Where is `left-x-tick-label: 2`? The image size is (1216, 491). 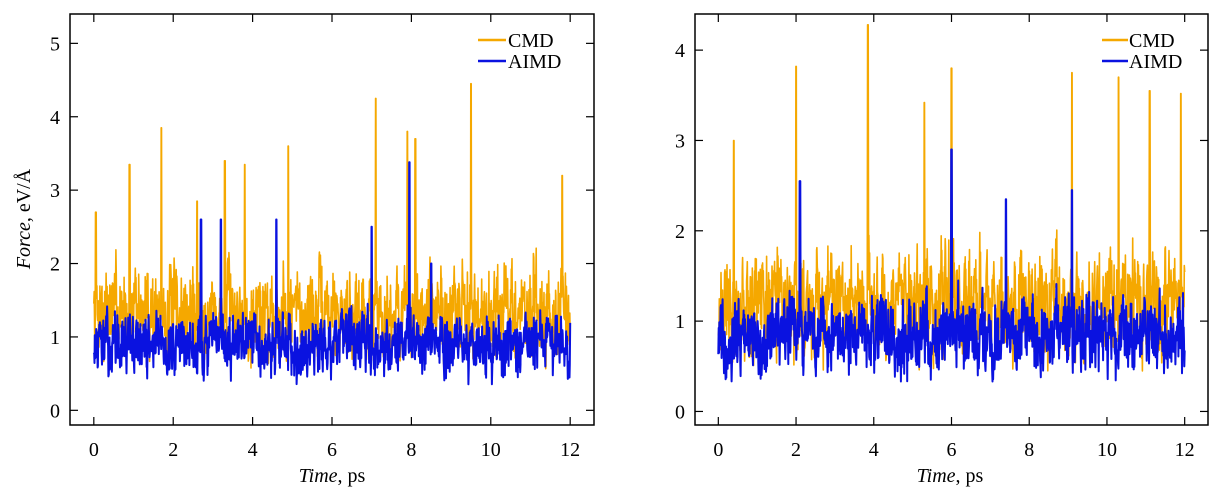
left-x-tick-label: 2 is located at coordinates (173, 450).